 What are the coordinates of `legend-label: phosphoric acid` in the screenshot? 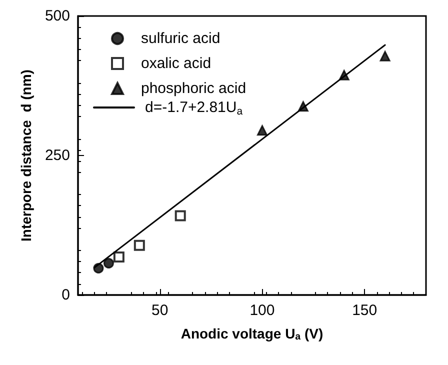 It's located at (193, 88).